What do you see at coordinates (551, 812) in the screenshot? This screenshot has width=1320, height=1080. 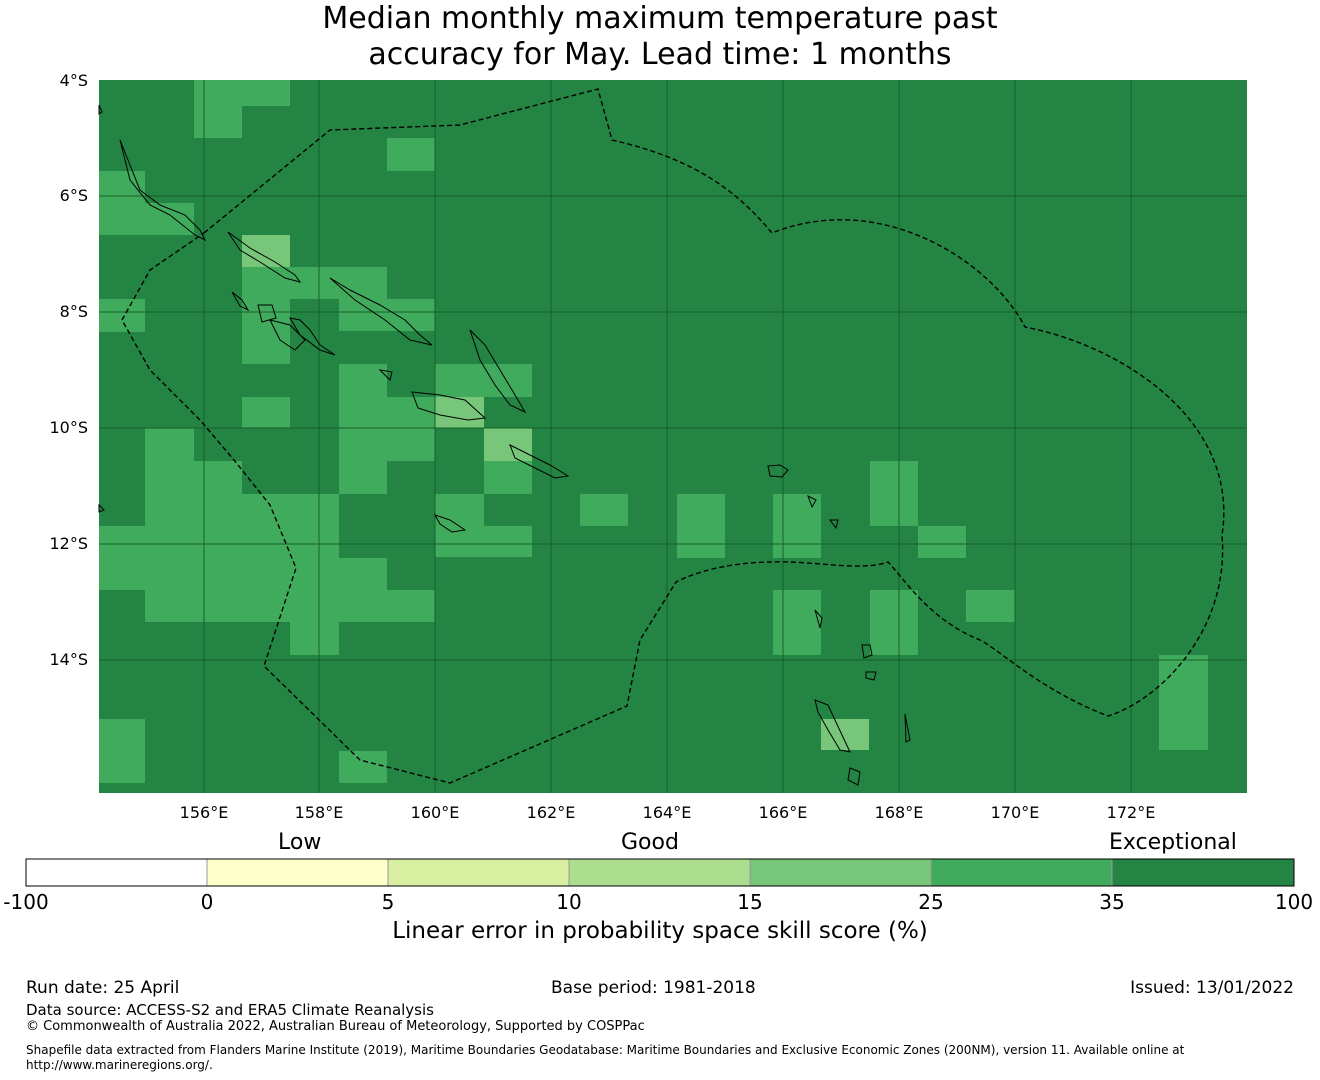 I see `lon-label: 162°E` at bounding box center [551, 812].